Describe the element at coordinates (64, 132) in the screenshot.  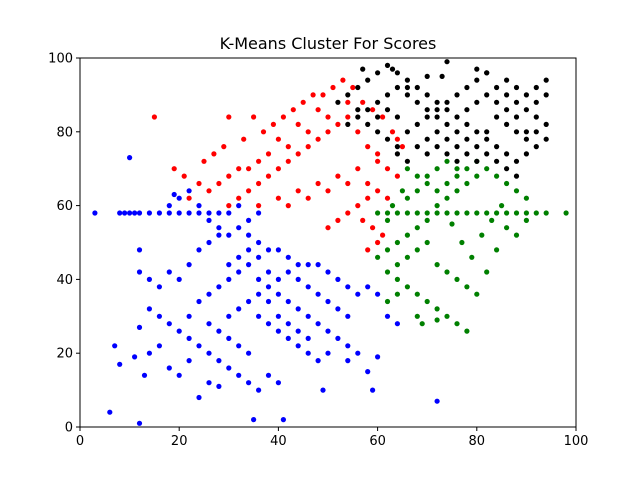
I see `y-tick-label: 80` at that location.